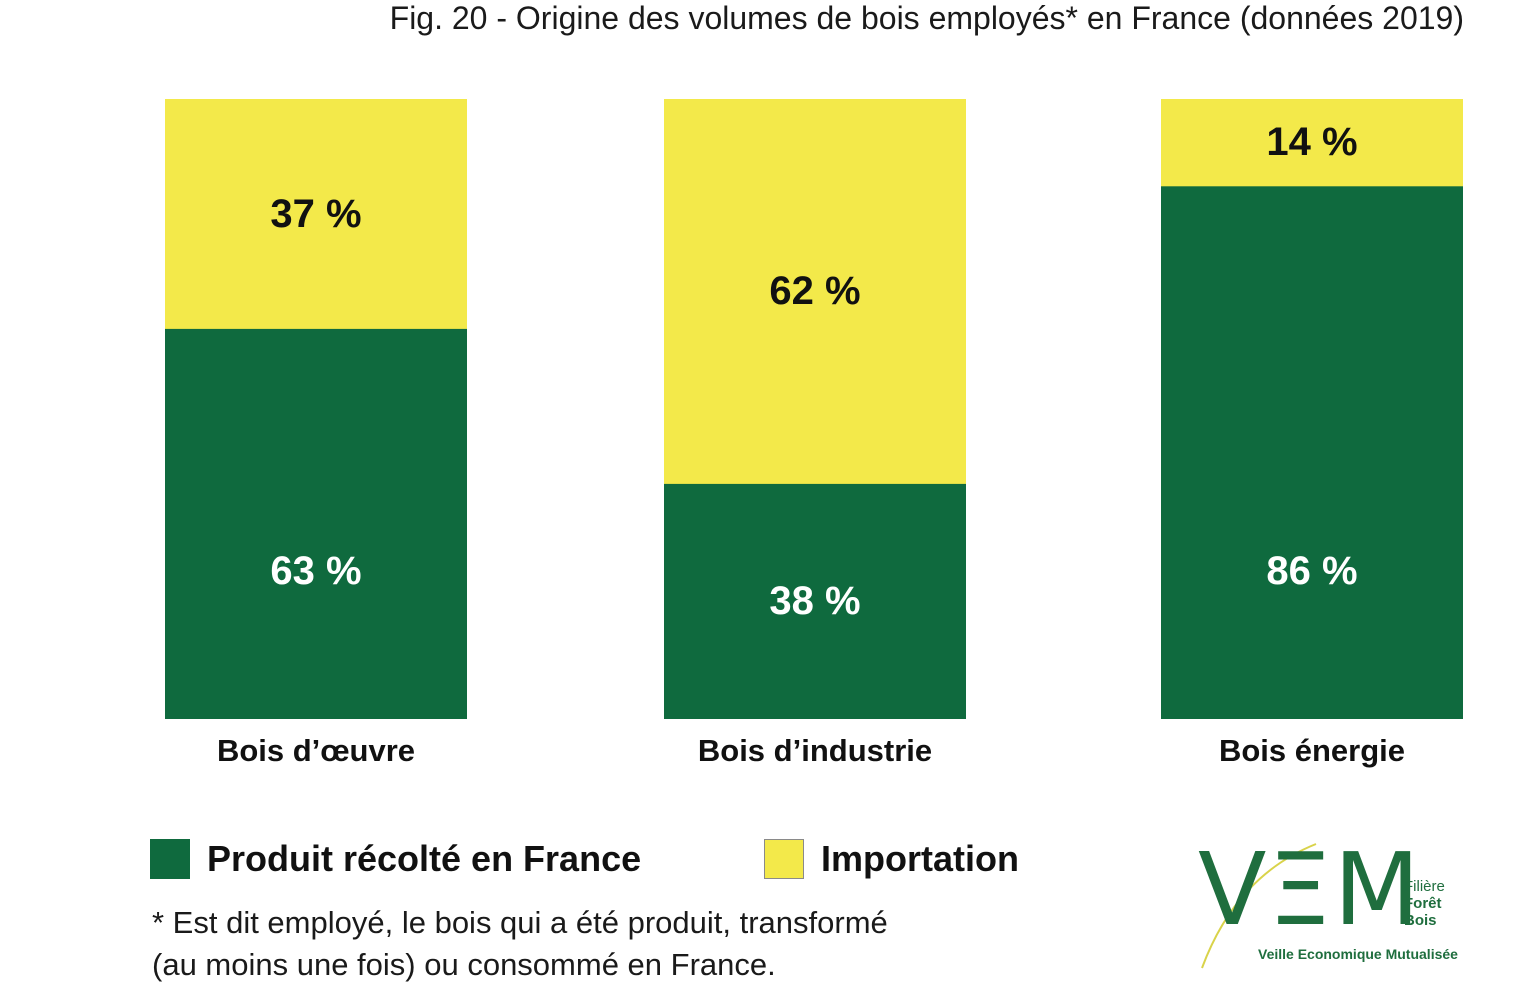  I want to click on data-label-import-3: 14 %, so click(1312, 142).